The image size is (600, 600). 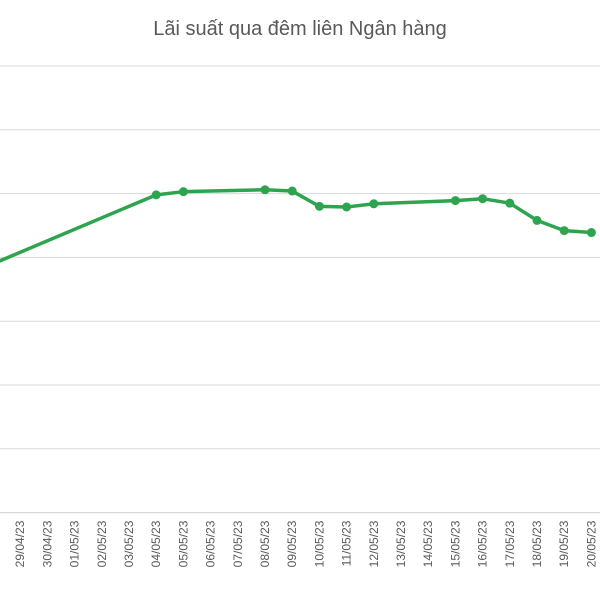 I want to click on x-tick-label: 15/05/23, so click(x=455, y=543).